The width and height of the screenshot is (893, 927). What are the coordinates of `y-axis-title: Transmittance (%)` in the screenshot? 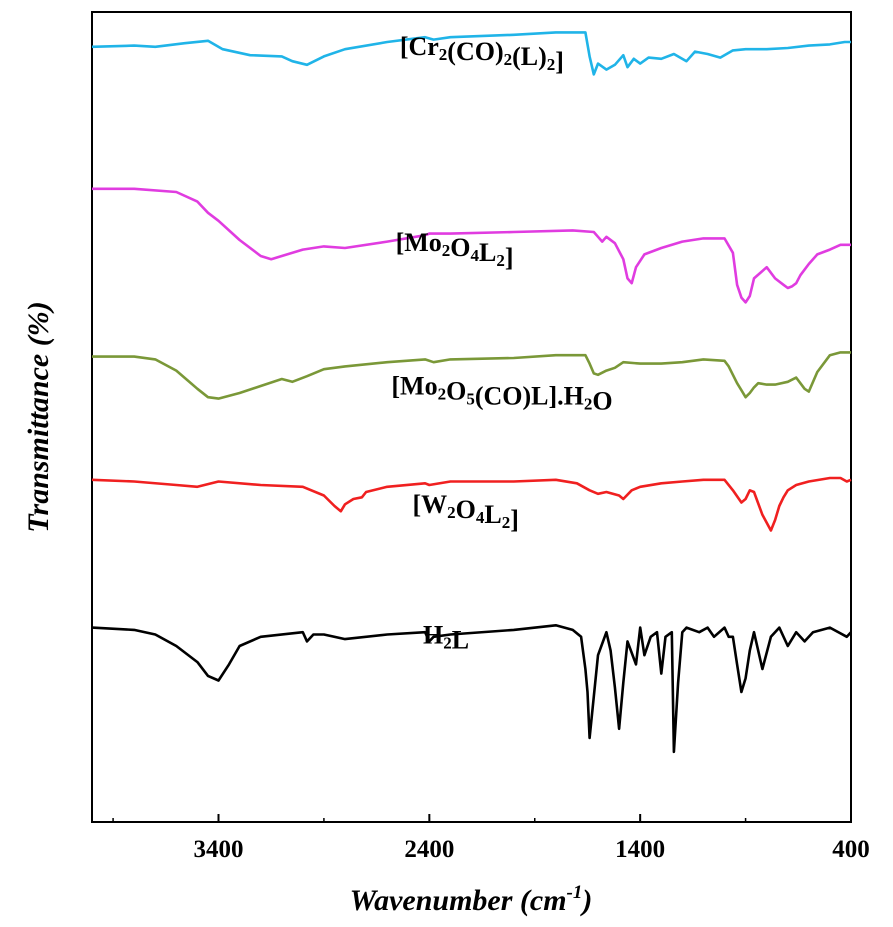 It's located at (38, 416).